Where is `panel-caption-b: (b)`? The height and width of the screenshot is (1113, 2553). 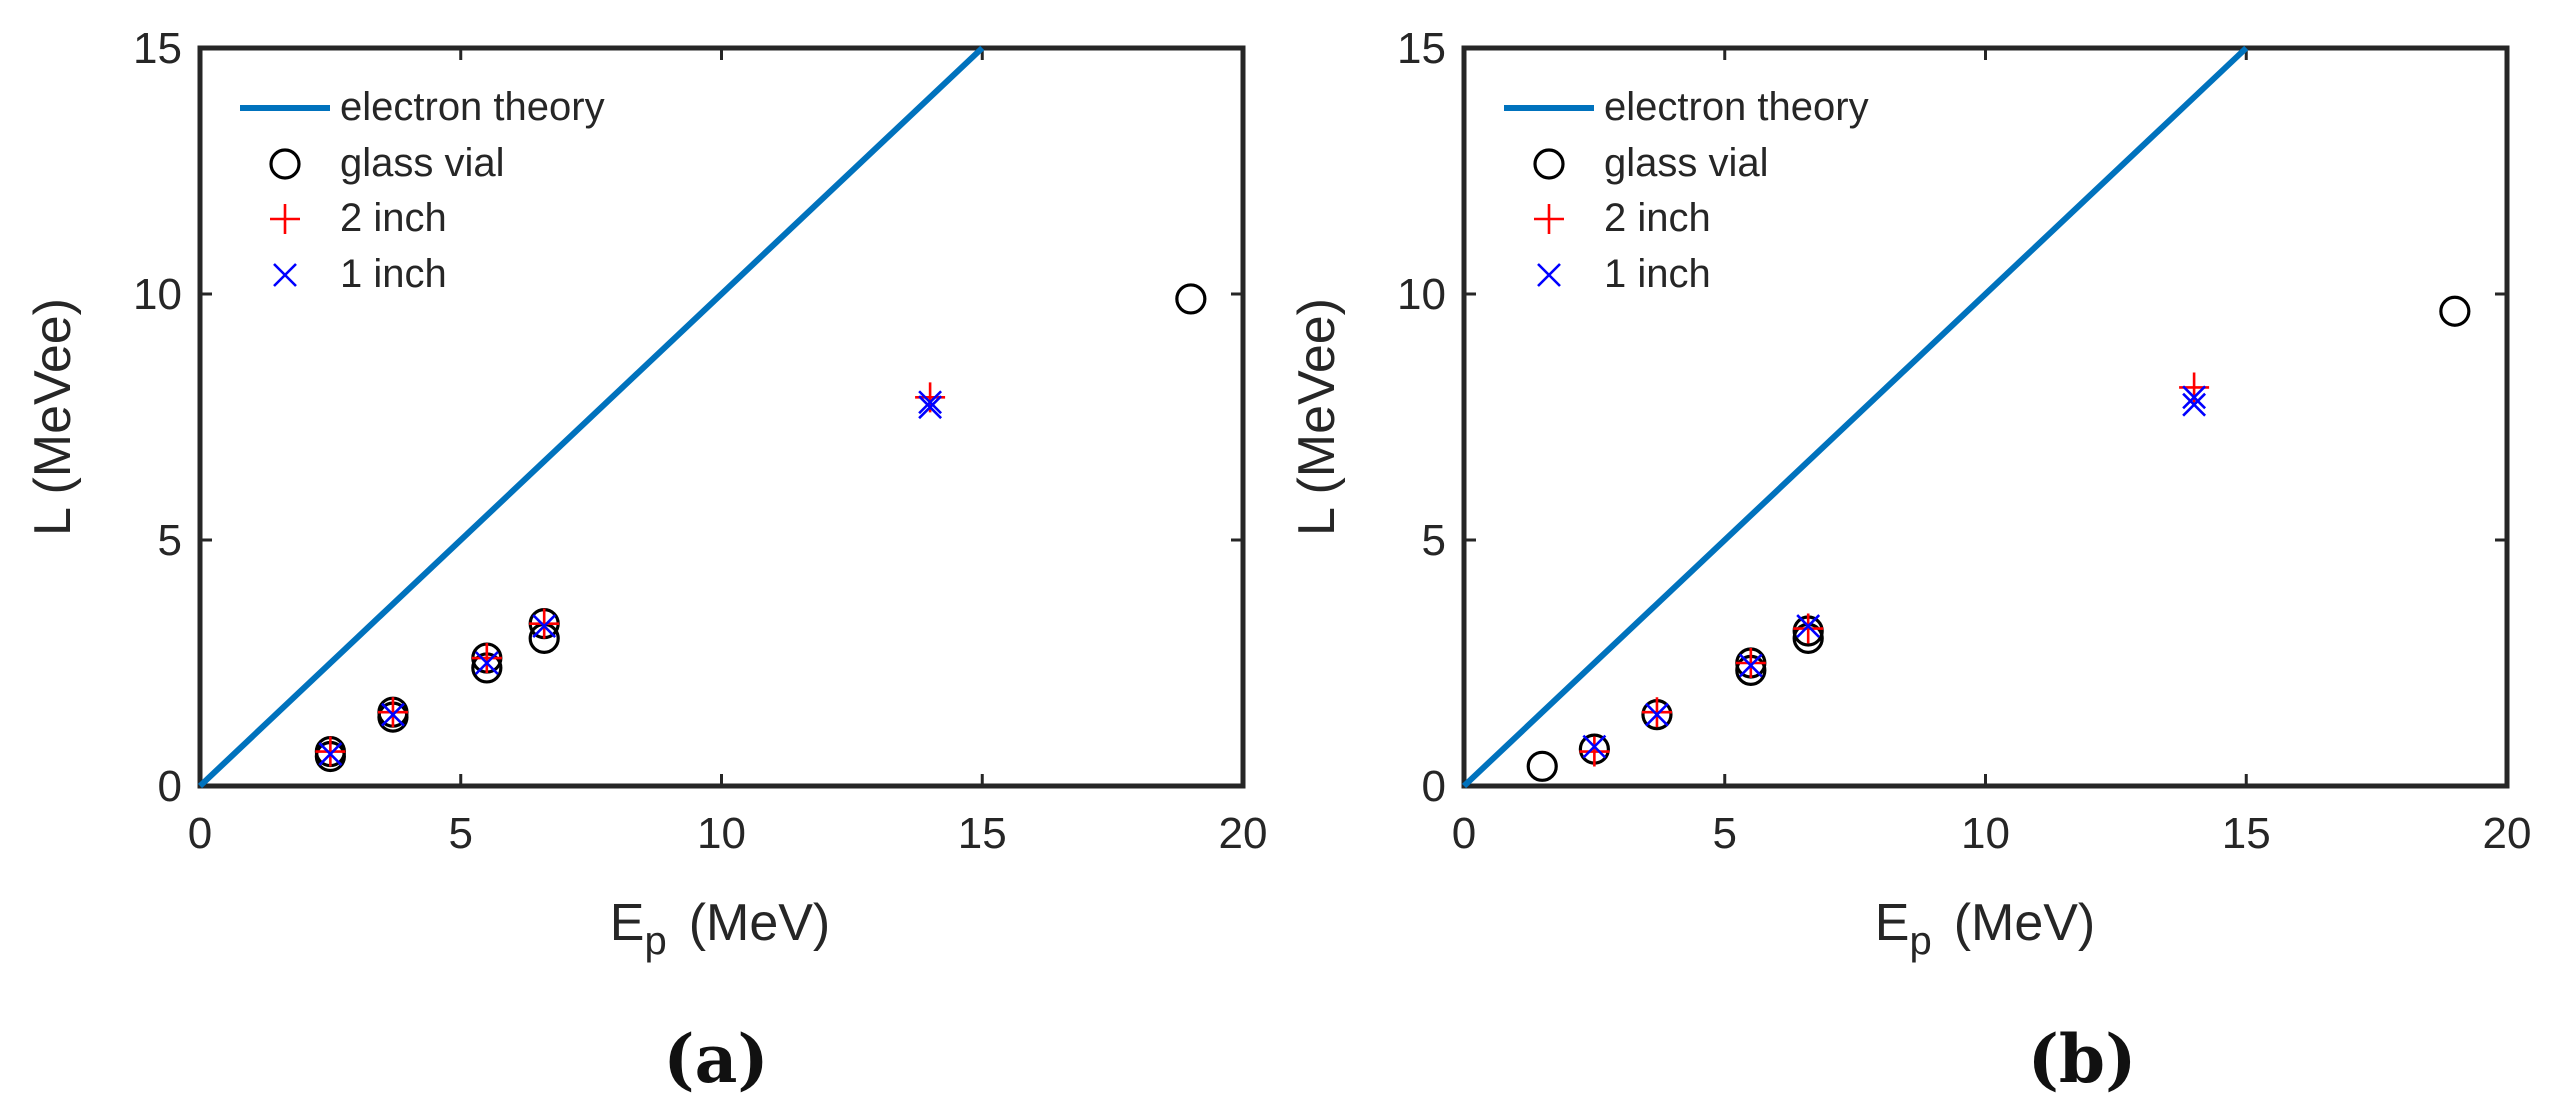
panel-caption-b: (b) is located at coordinates (2082, 1059).